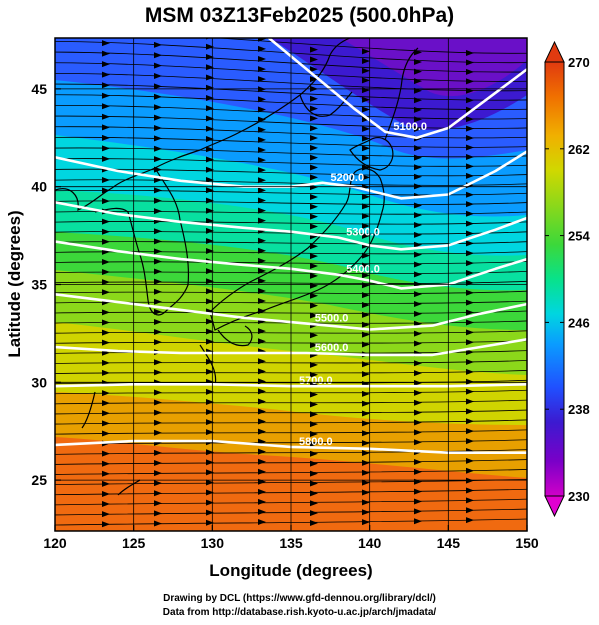  I want to click on contour-label: 5600.0, so click(332, 348).